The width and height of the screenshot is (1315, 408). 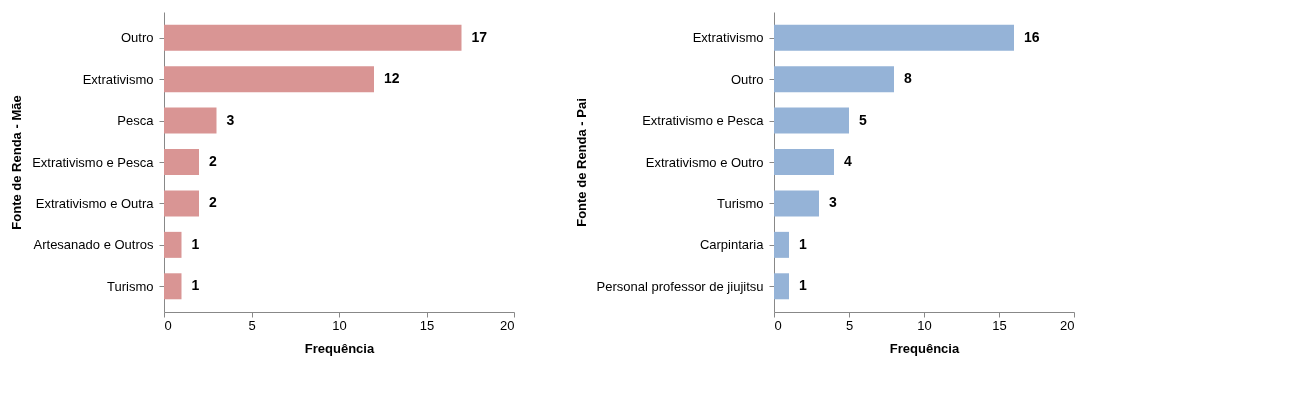 What do you see at coordinates (17, 162) in the screenshot?
I see `y-axis-title: Fonte de Renda - Mãe` at bounding box center [17, 162].